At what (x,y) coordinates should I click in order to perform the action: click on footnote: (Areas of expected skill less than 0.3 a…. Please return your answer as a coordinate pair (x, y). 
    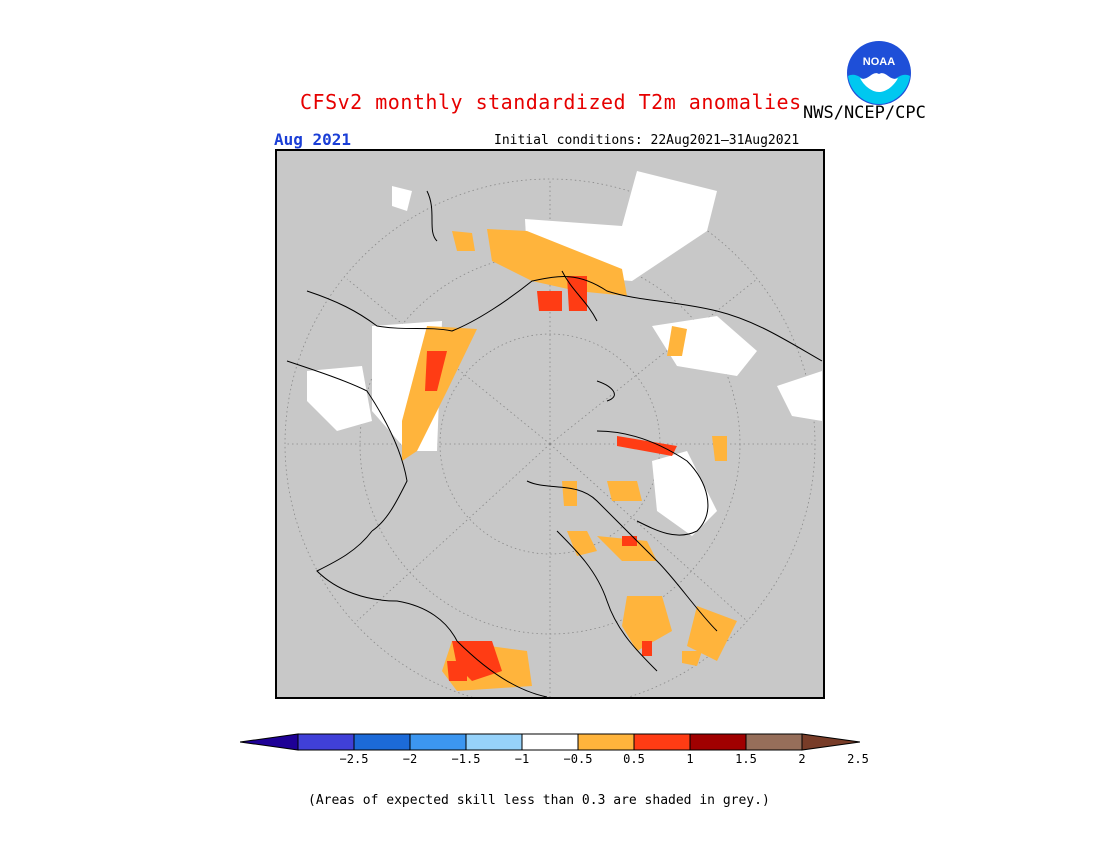
    Looking at the image, I should click on (539, 800).